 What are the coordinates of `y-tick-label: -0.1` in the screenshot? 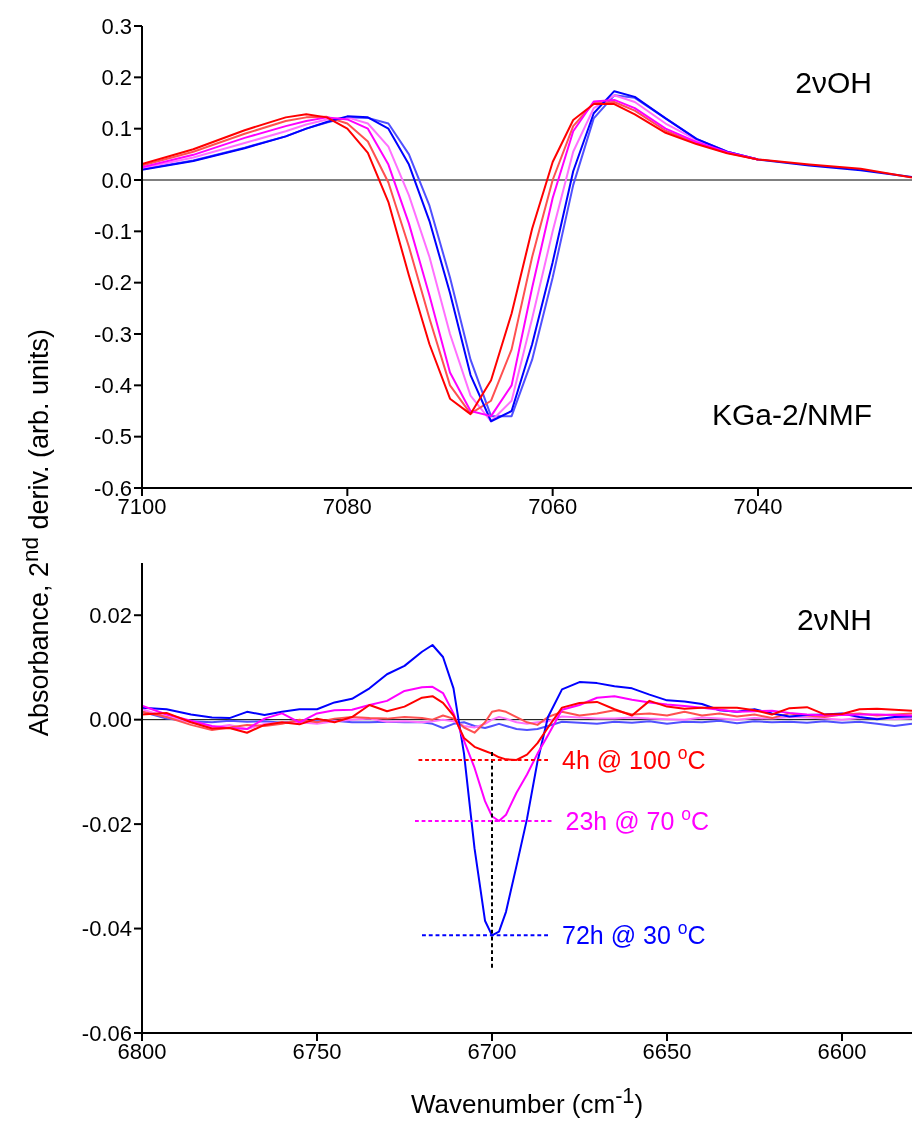 It's located at (113, 232).